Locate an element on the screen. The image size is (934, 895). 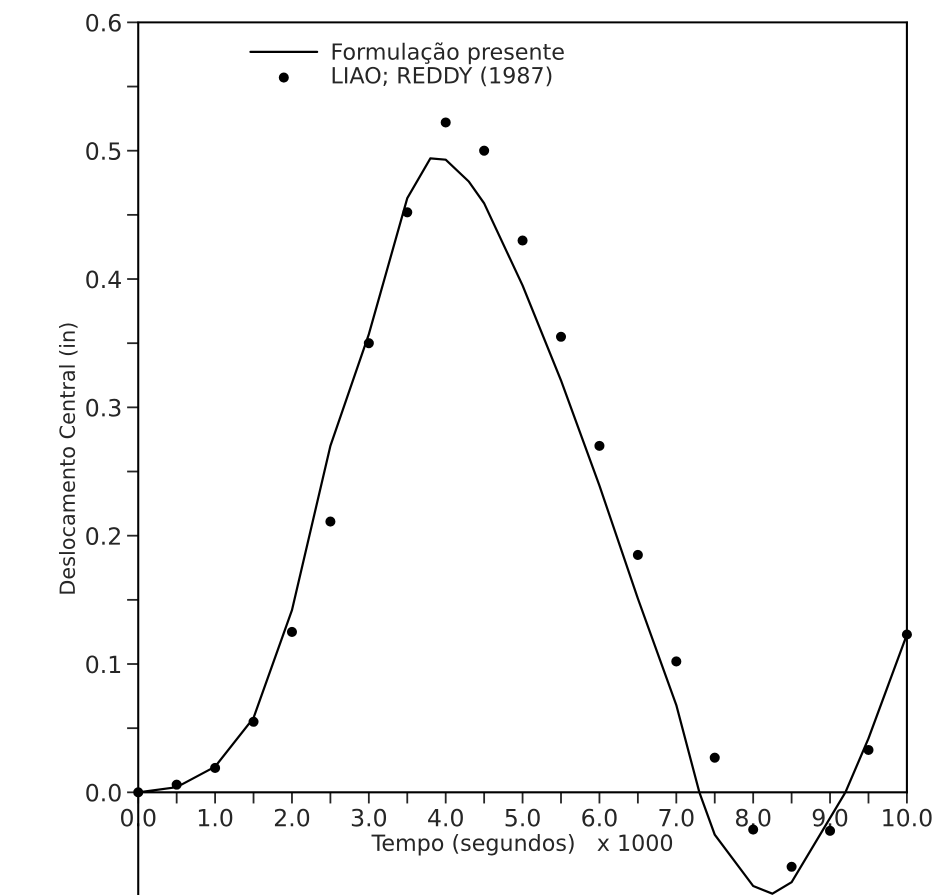
y-tick-label: 0.1 is located at coordinates (103, 664).